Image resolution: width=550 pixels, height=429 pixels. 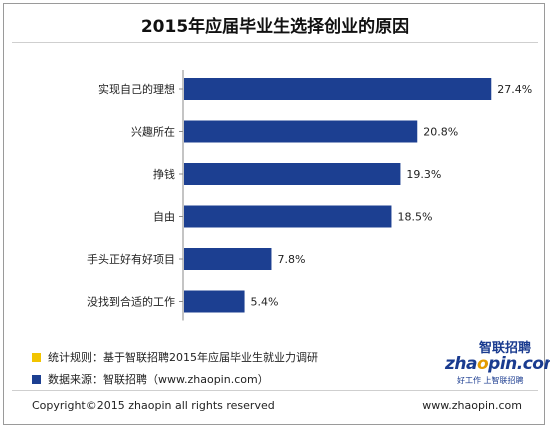 What do you see at coordinates (414, 217) in the screenshot?
I see `value-label: 18.5%` at bounding box center [414, 217].